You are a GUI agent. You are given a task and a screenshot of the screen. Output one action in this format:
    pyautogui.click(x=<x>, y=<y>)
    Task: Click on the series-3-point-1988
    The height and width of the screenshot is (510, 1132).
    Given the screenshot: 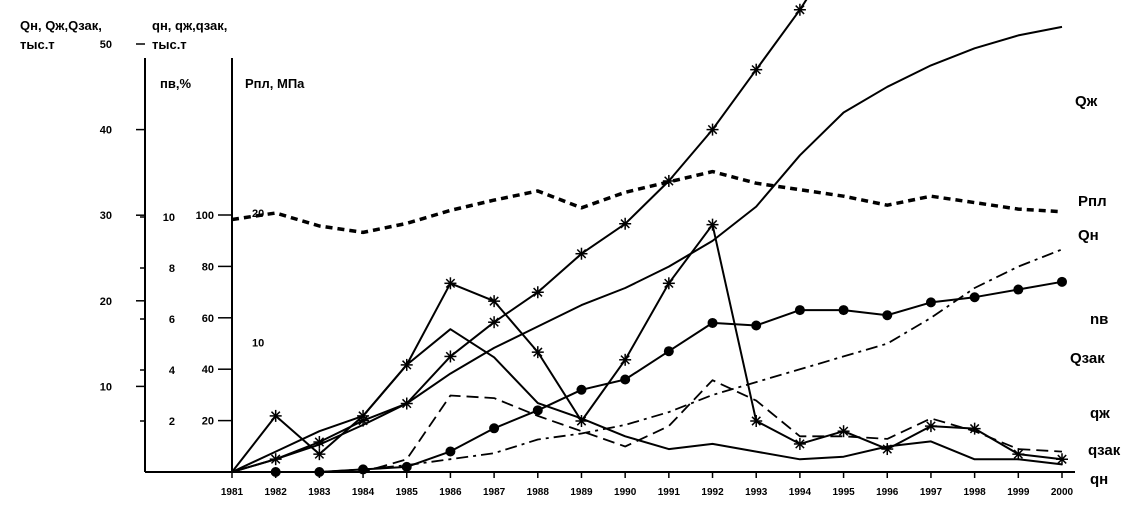 What is the action you would take?
    pyautogui.click(x=537, y=410)
    